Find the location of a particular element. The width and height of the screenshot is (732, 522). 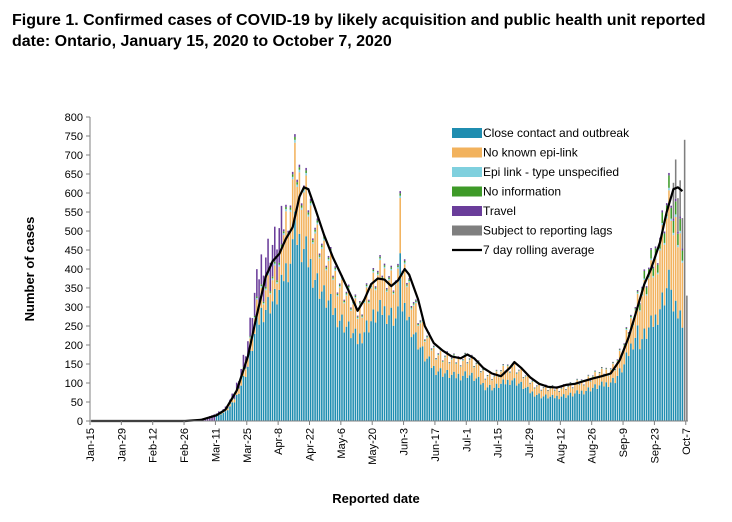

legend-label-reporting_lags: Subject to reporting lags is located at coordinates (547, 231).